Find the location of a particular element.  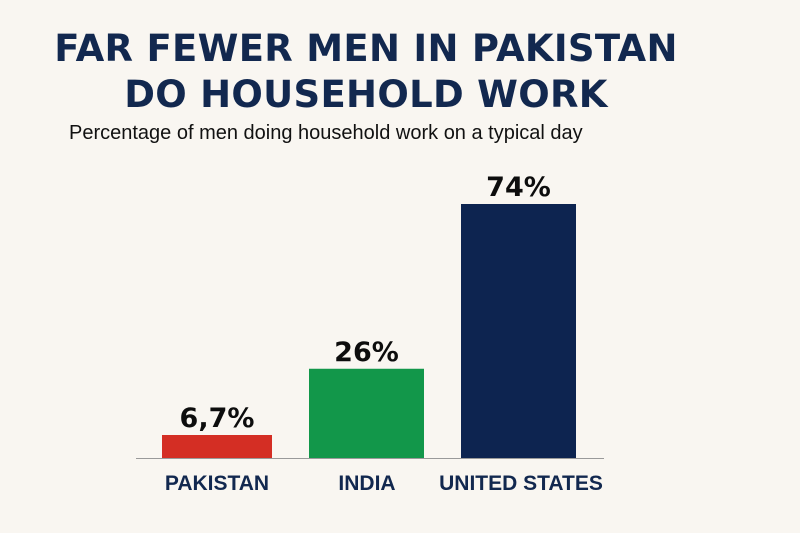

bar-united-states is located at coordinates (518, 331).